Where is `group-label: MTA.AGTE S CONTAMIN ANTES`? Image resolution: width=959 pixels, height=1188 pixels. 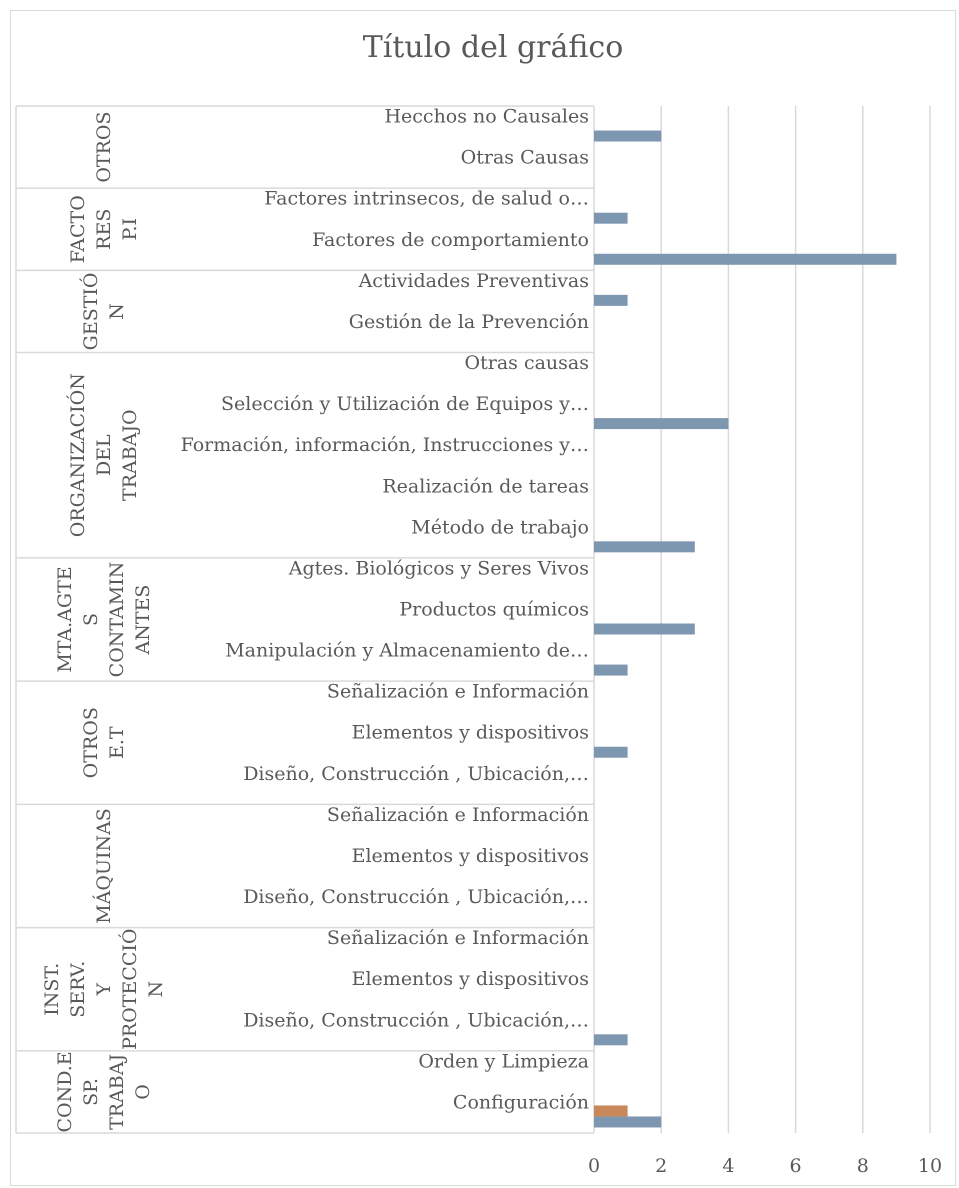 group-label: MTA.AGTE S CONTAMIN ANTES is located at coordinates (104, 620).